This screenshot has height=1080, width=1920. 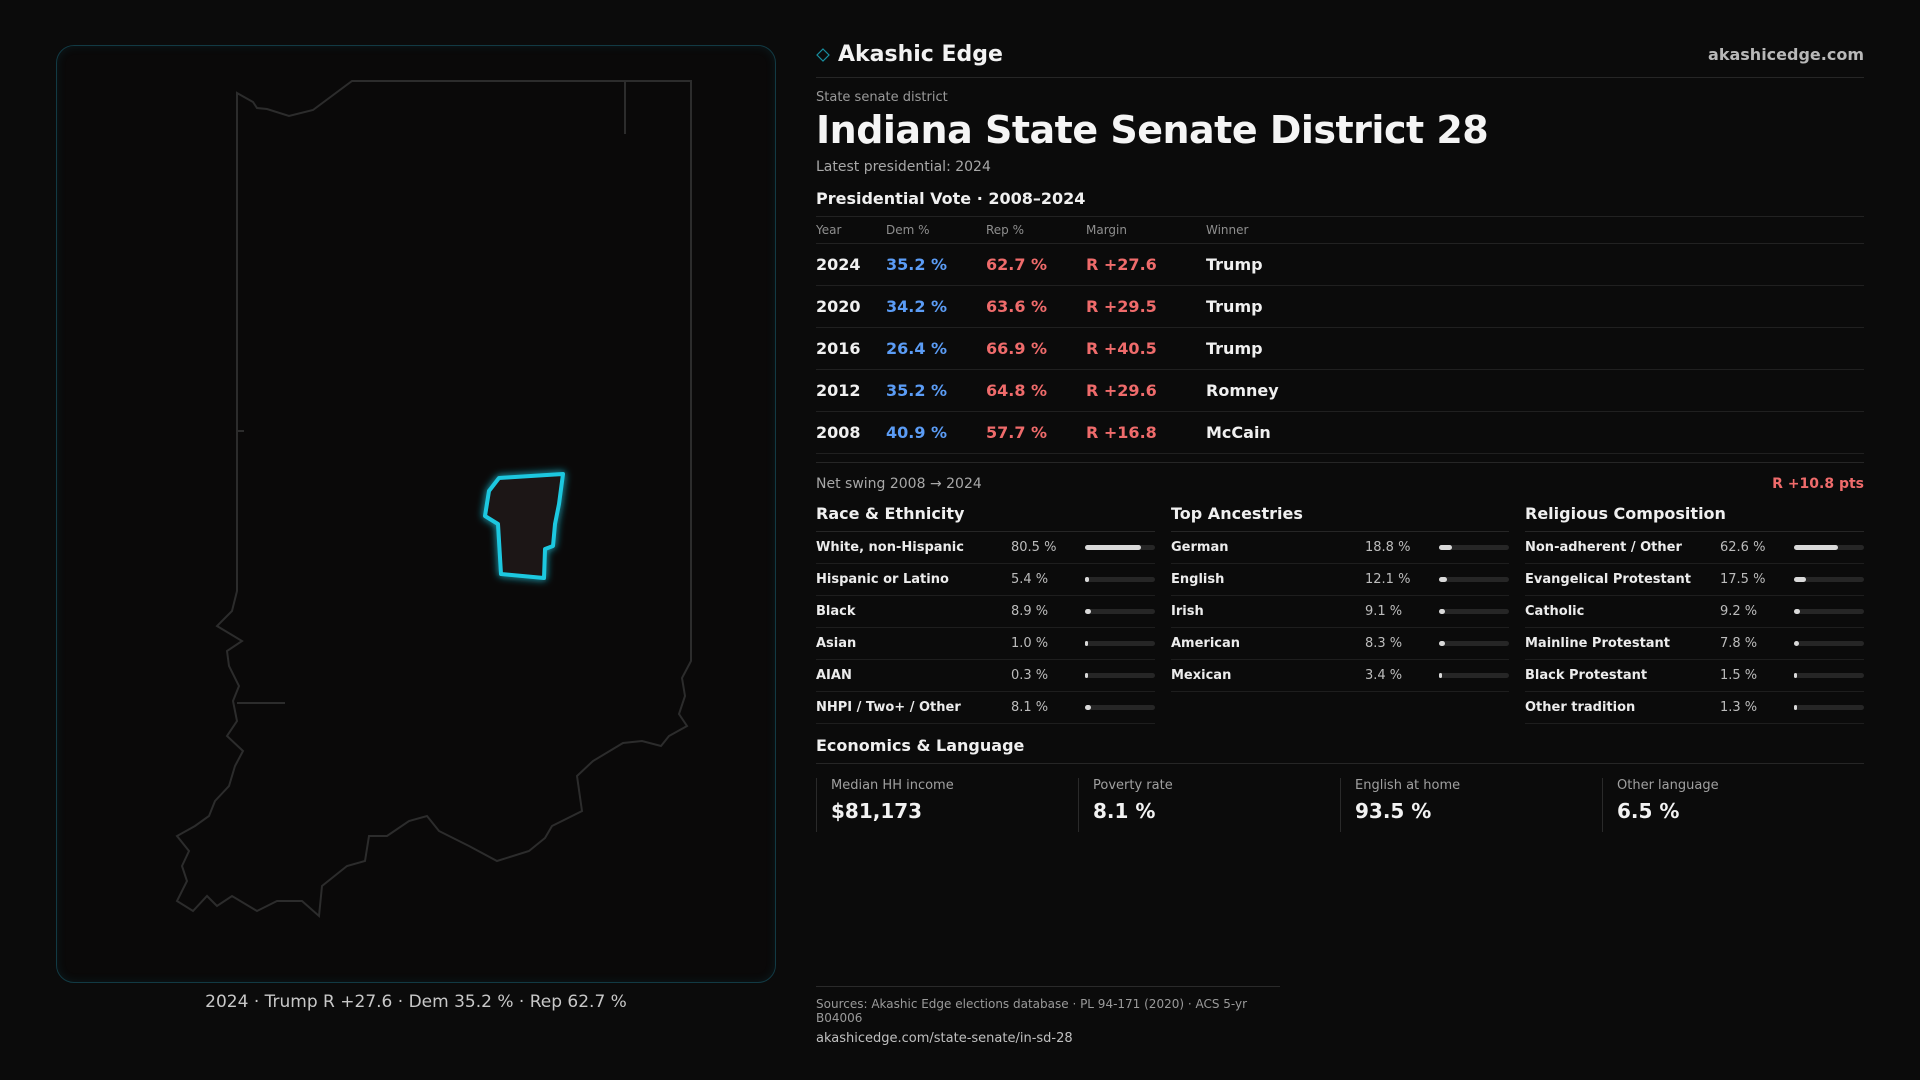 I want to click on demo-label: Mainline Protestant, so click(x=1598, y=643).